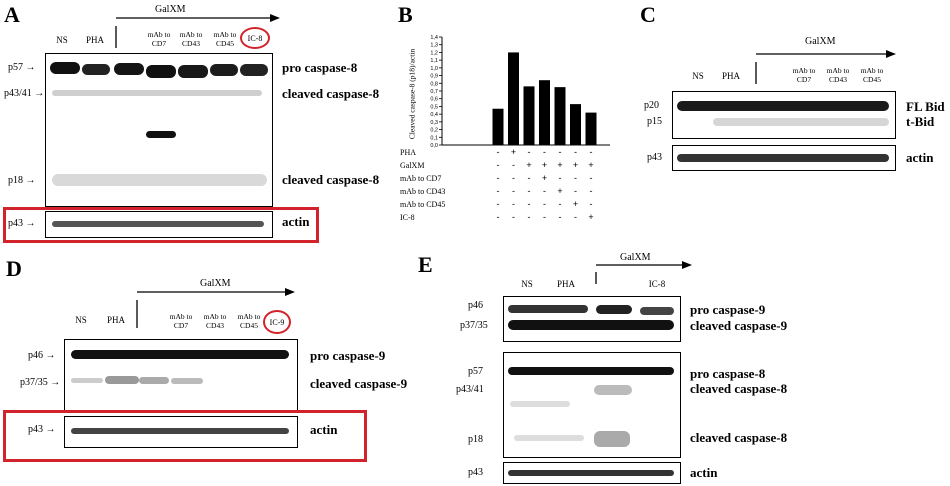 This screenshot has height=486, width=950. Describe the element at coordinates (40, 382) in the screenshot. I see `panel-d-marker-p37-35: p37/35 →` at that location.